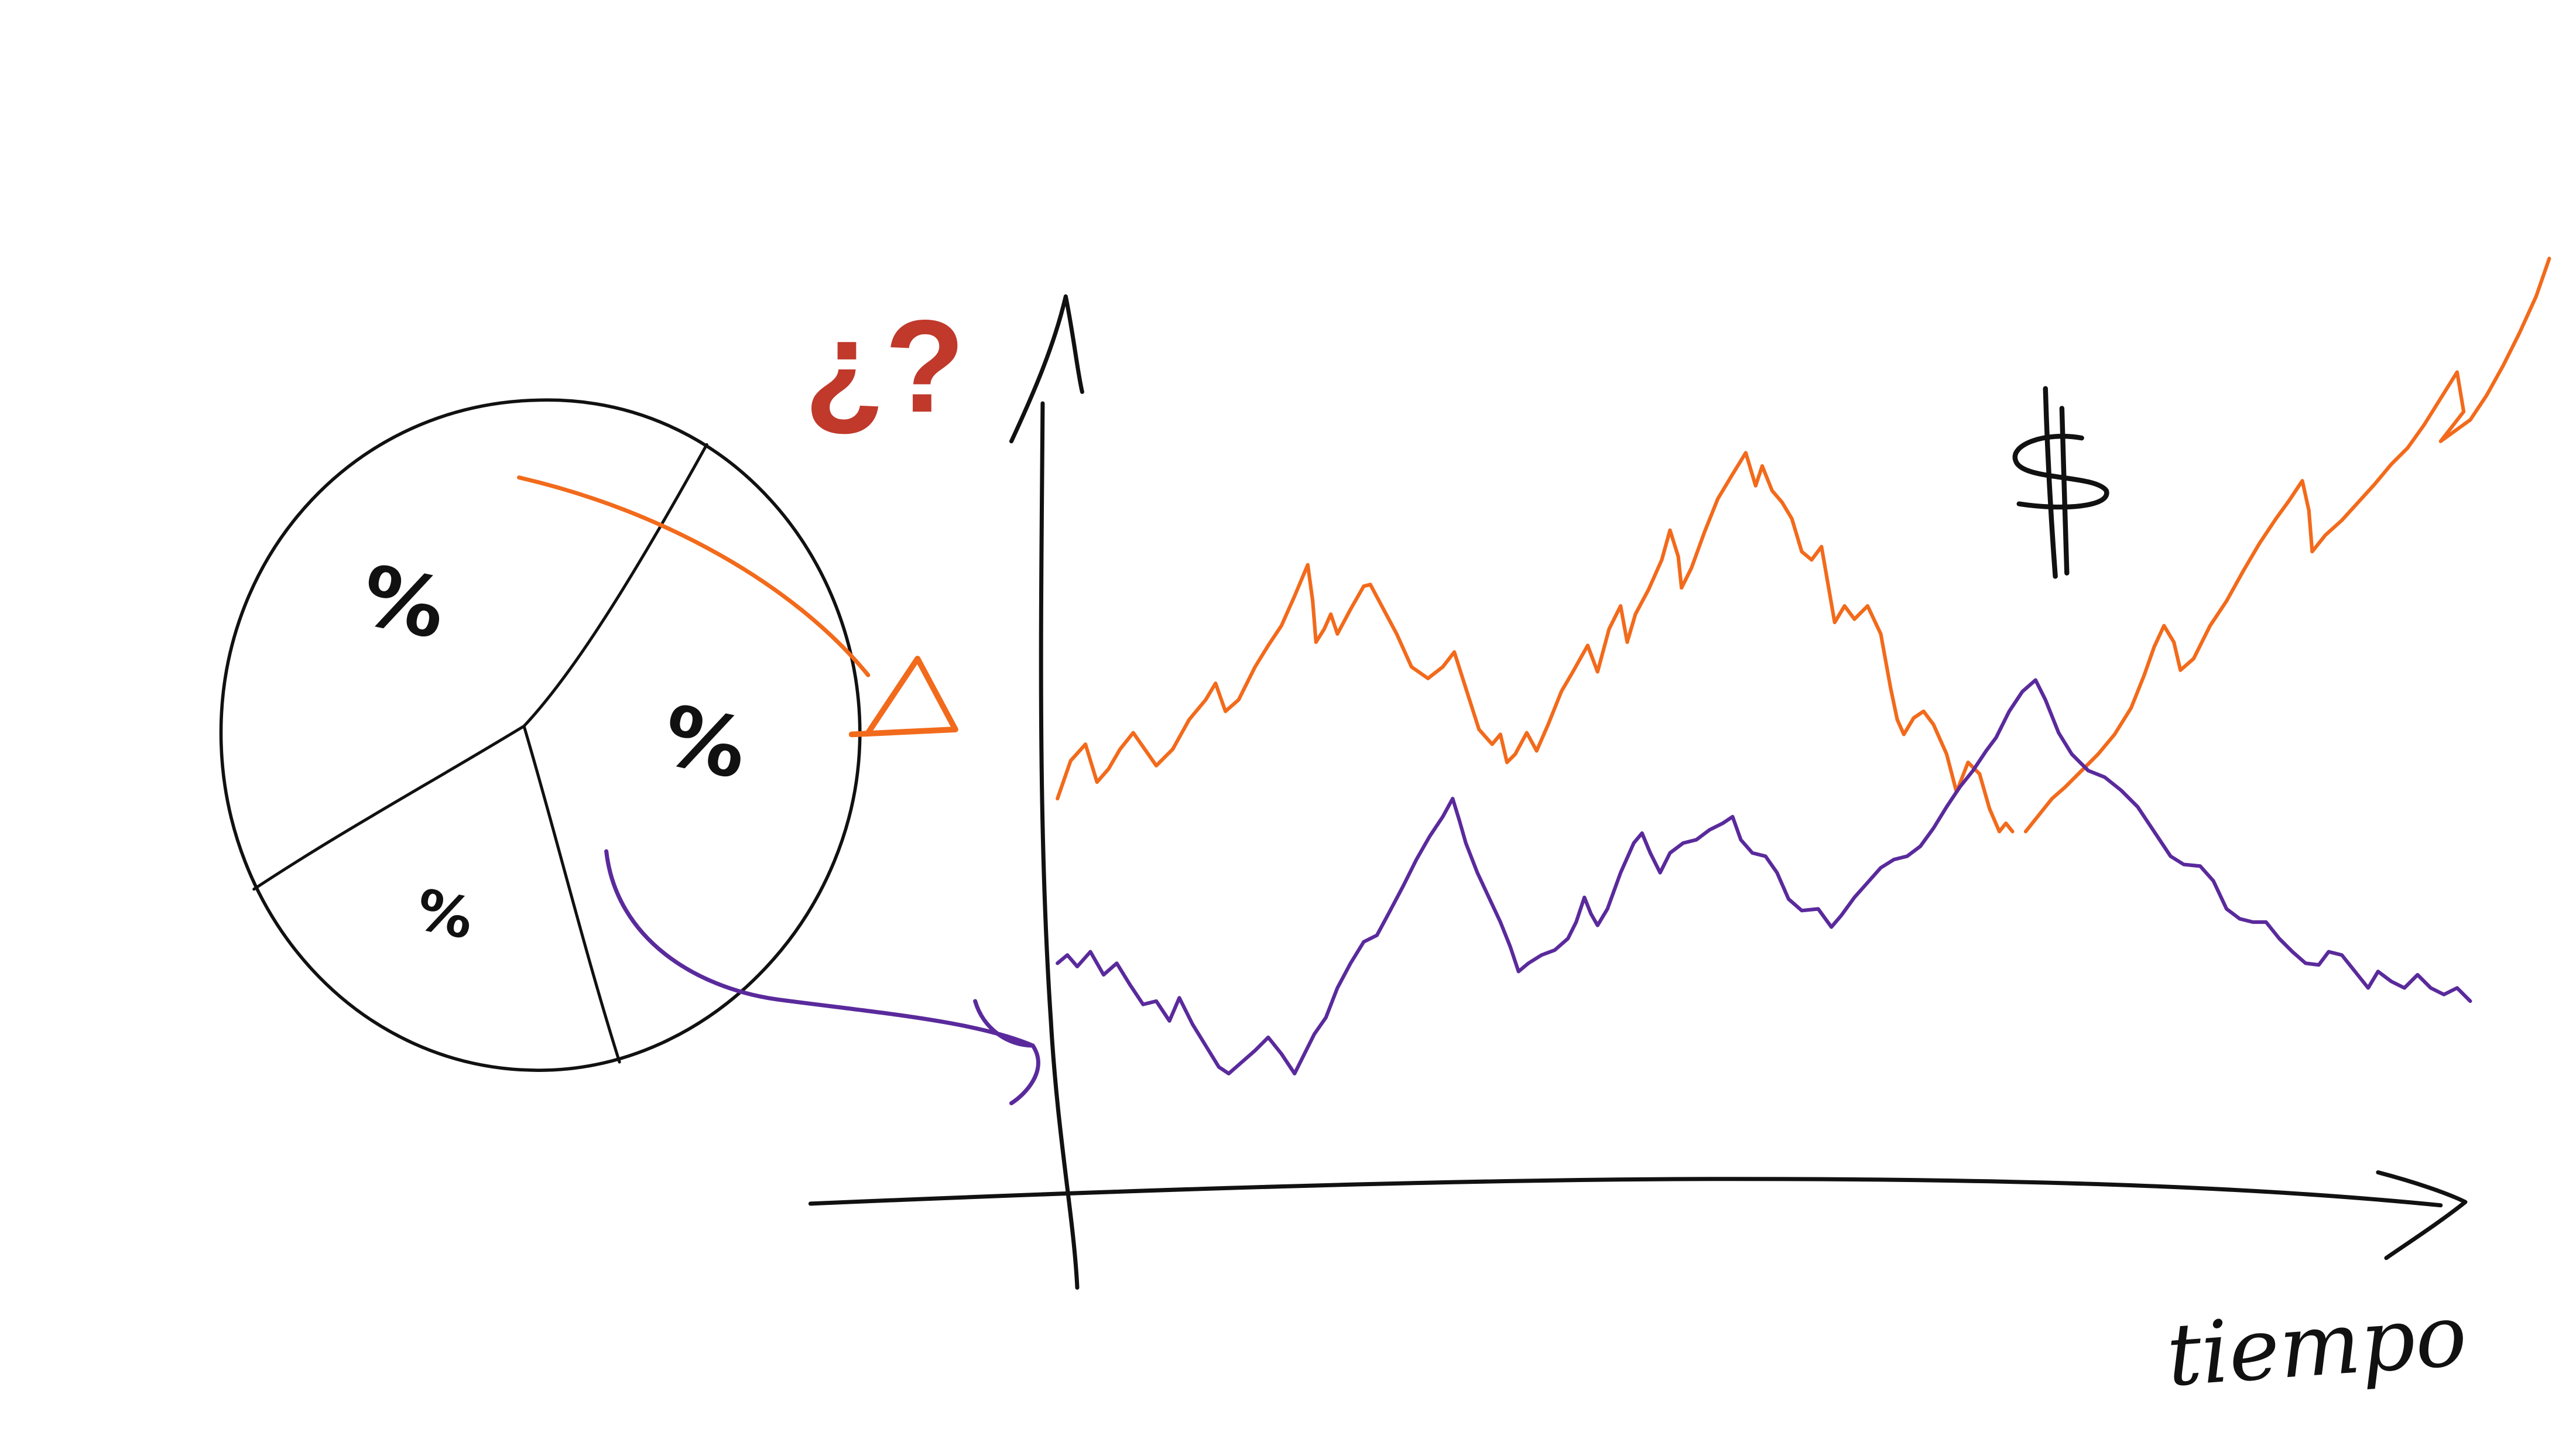  What do you see at coordinates (1625, 1192) in the screenshot?
I see `x-axis-line` at bounding box center [1625, 1192].